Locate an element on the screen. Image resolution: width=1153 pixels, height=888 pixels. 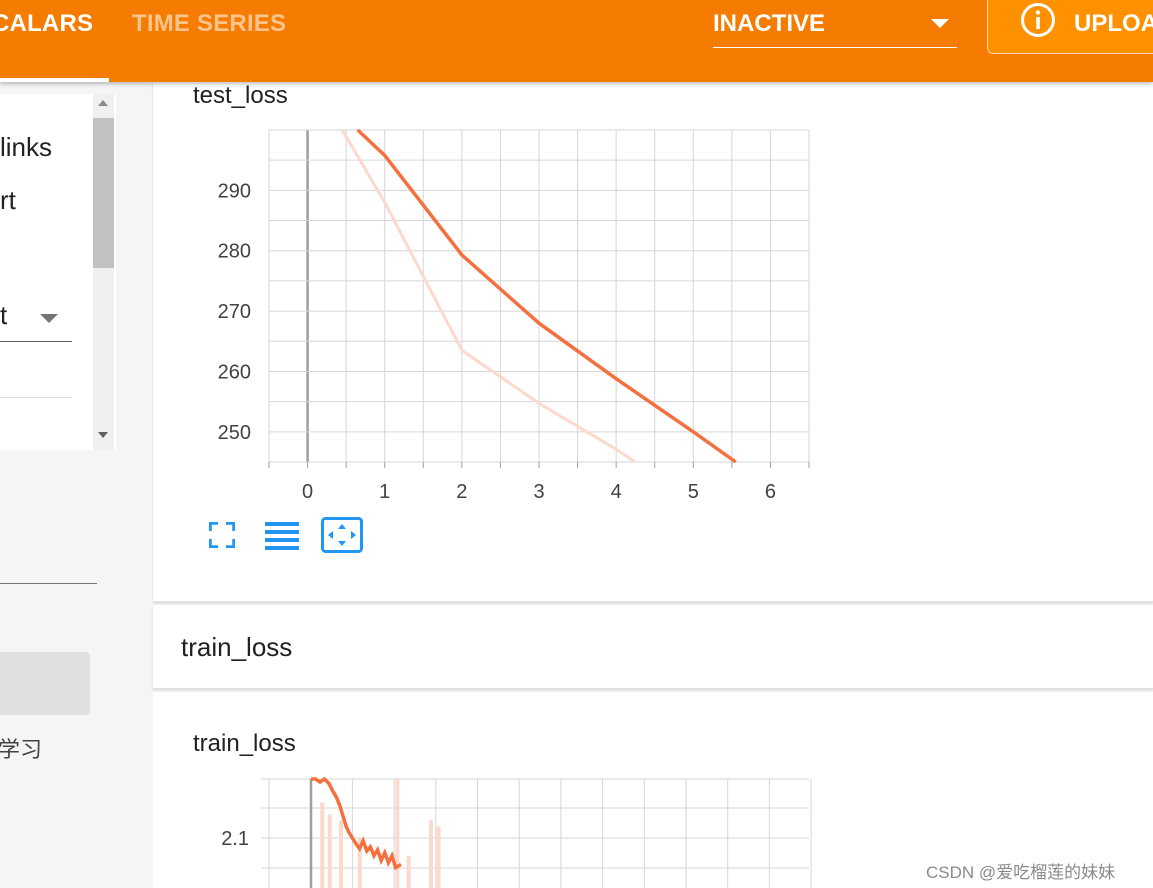
watermark: CSDN @爱吃榴莲的妹妹 is located at coordinates (1021, 872).